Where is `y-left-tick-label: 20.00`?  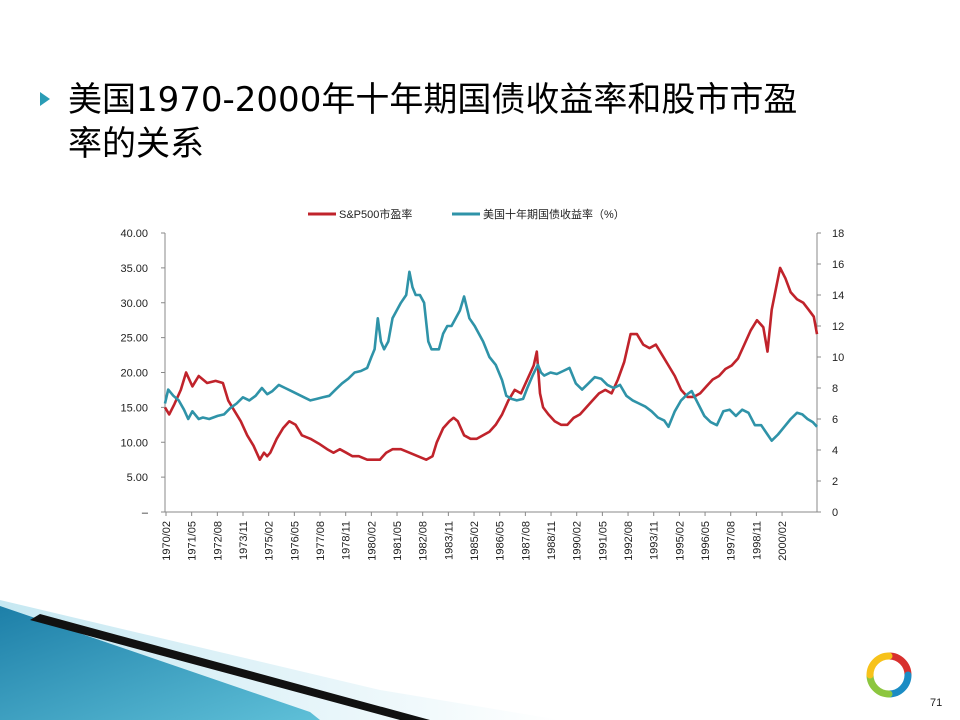
y-left-tick-label: 20.00 is located at coordinates (134, 374).